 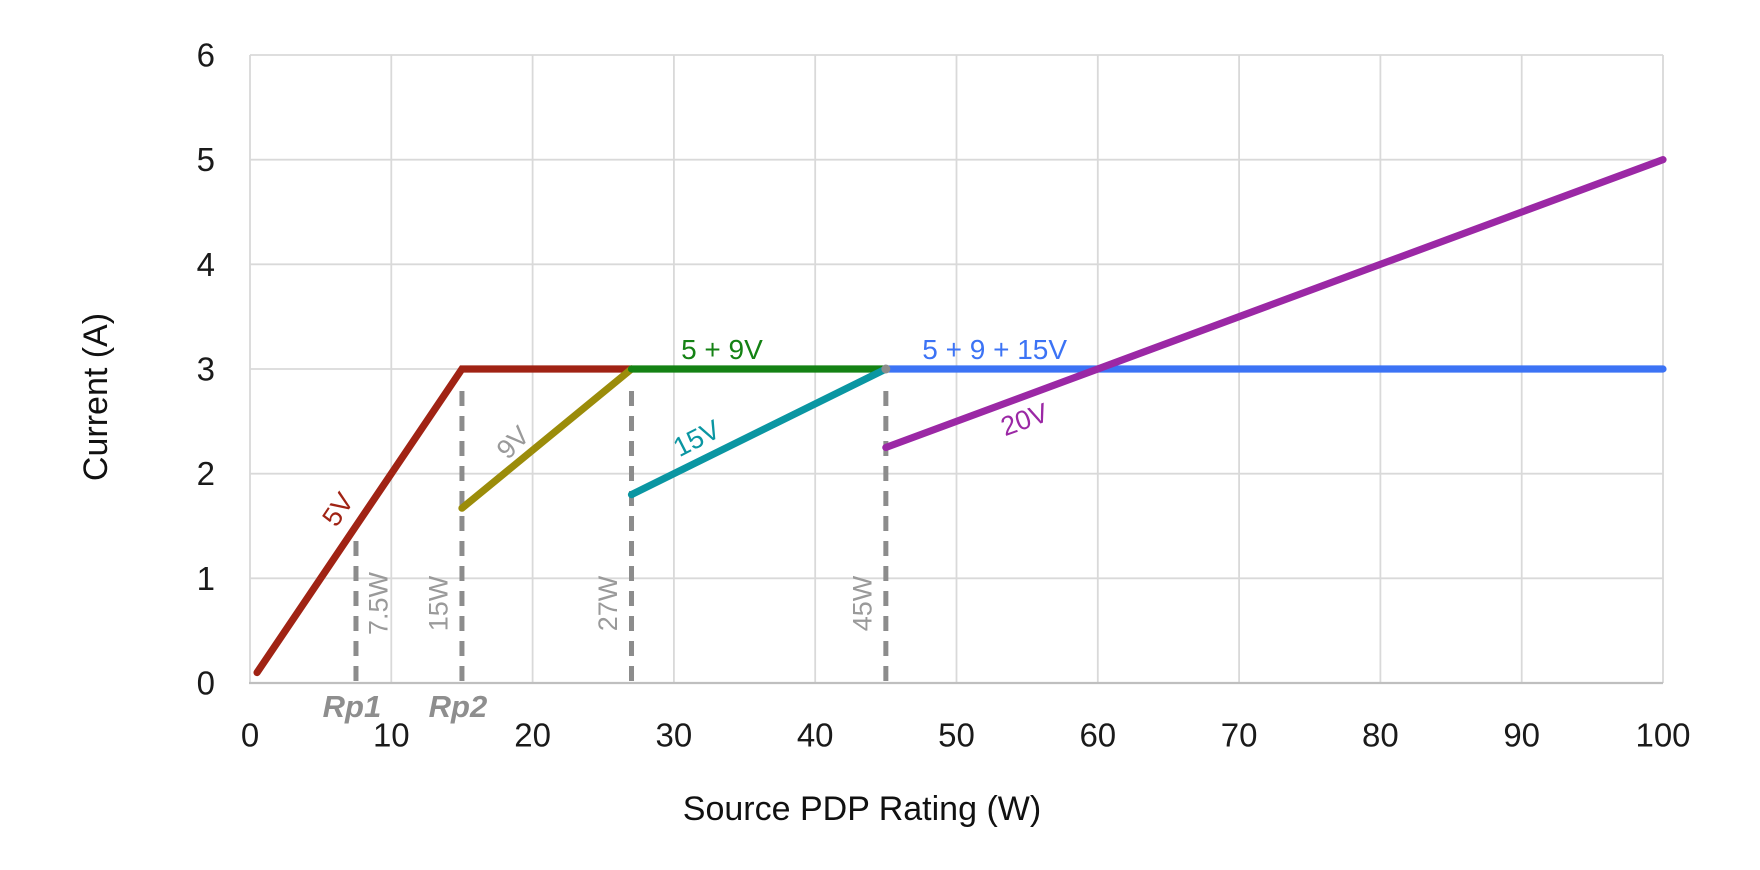 I want to click on y-tick-label-5: 5, so click(x=206, y=159).